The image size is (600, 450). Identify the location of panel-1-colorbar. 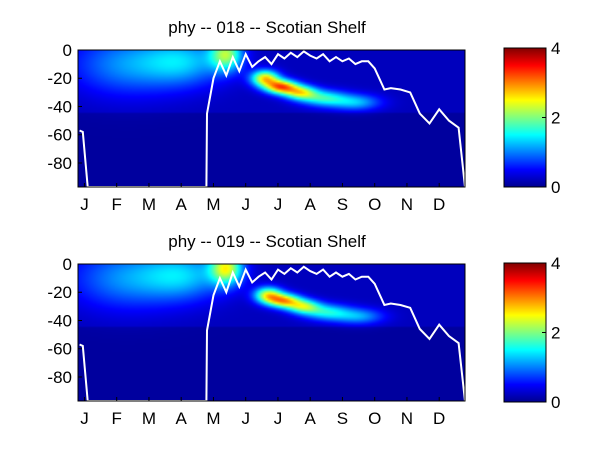
(525, 117).